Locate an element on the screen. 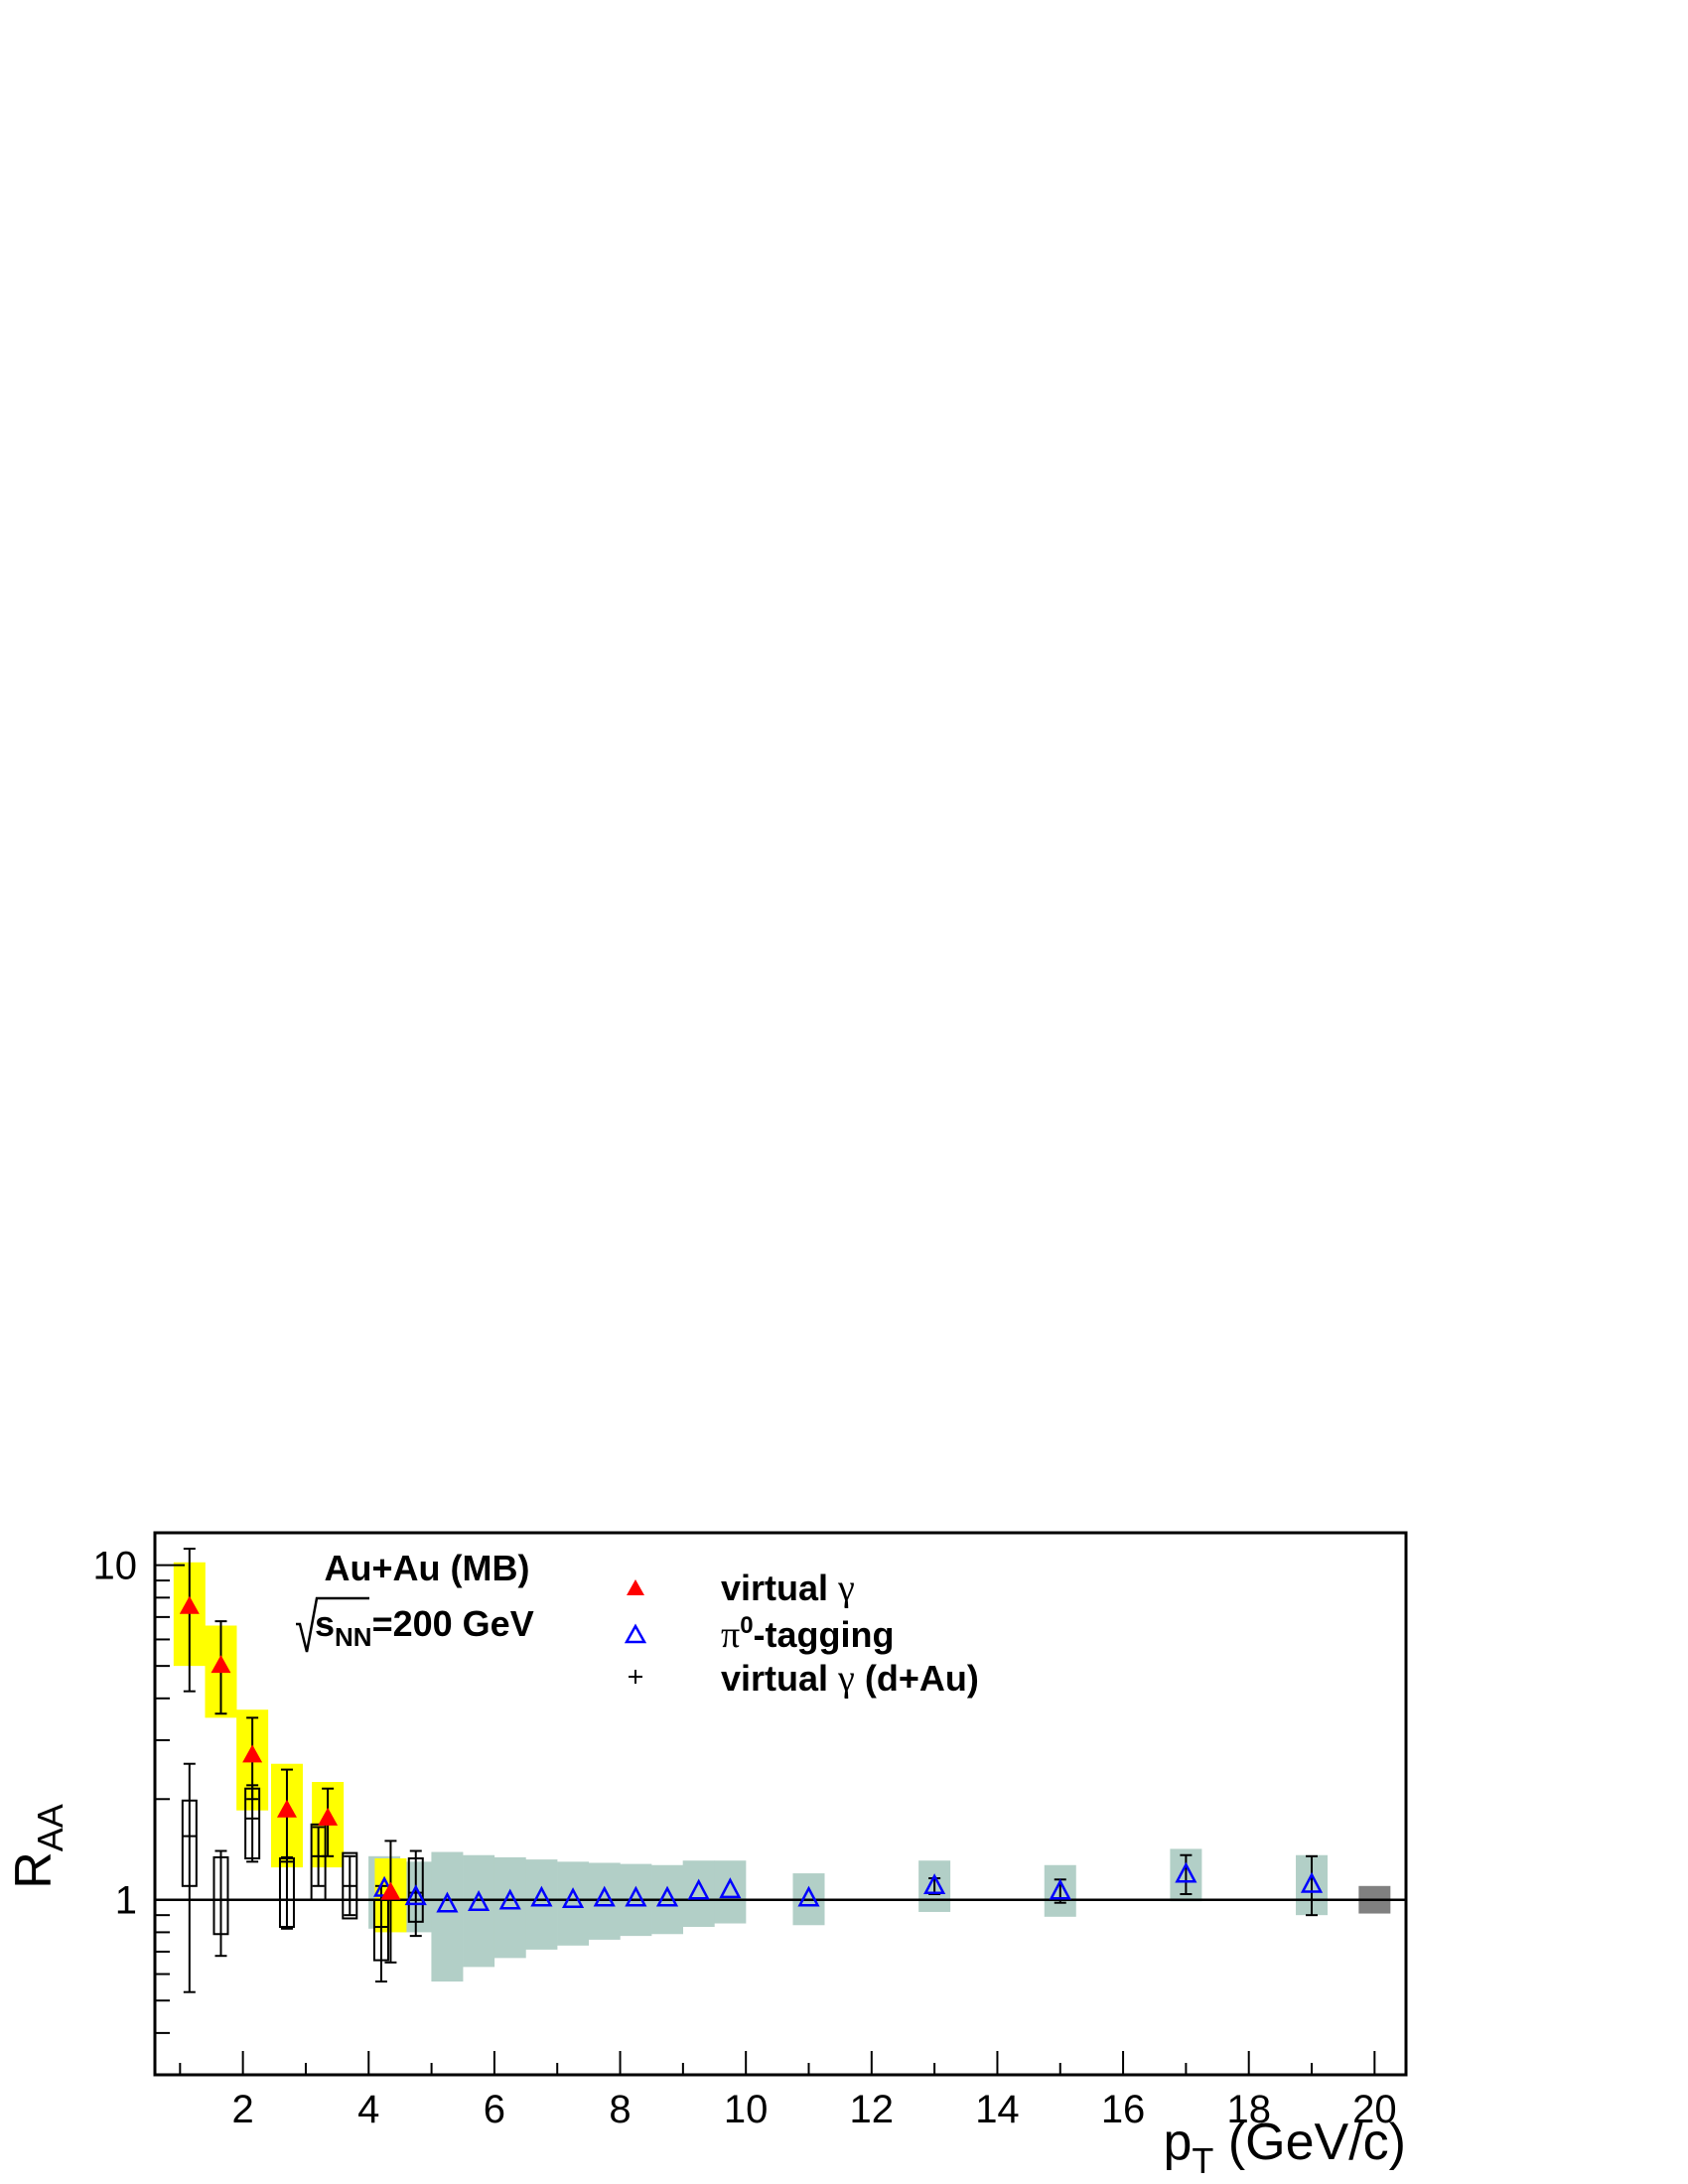  x-tick-label-16: 16 is located at coordinates (1123, 2109).